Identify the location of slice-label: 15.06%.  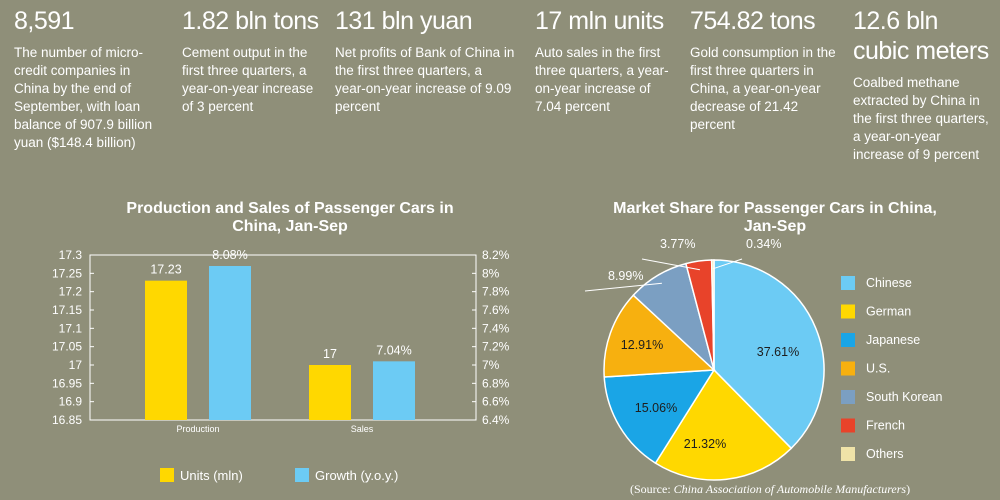
(656, 408).